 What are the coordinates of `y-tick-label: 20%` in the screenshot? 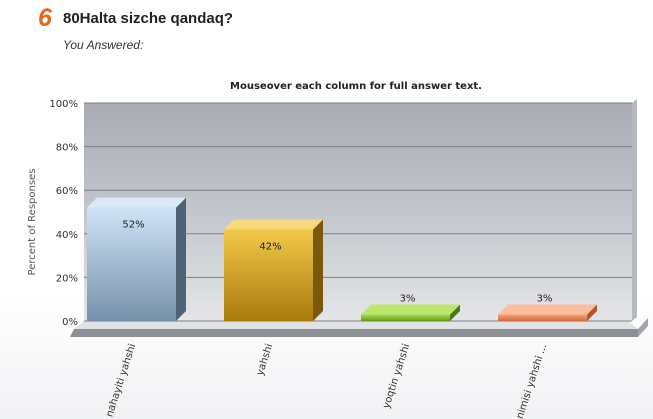 It's located at (67, 278).